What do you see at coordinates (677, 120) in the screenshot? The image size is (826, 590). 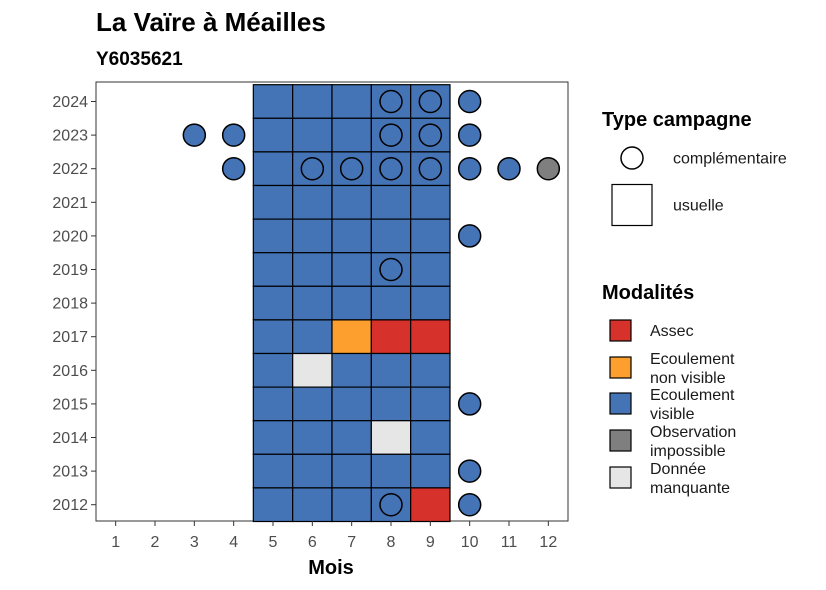 I see `legend-type-title: Type campagne` at bounding box center [677, 120].